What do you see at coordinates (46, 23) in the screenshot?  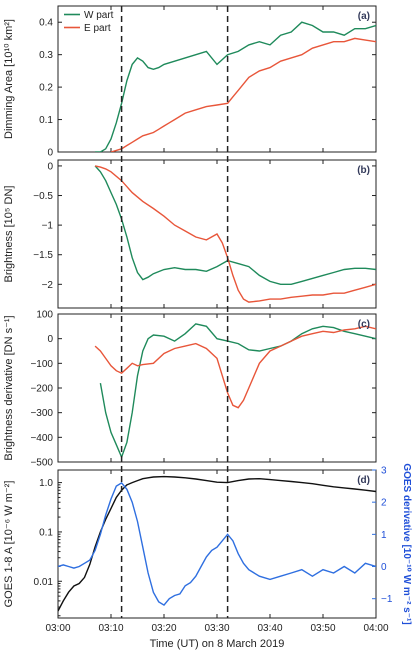 I see `y-tick-label: 0.4` at bounding box center [46, 23].